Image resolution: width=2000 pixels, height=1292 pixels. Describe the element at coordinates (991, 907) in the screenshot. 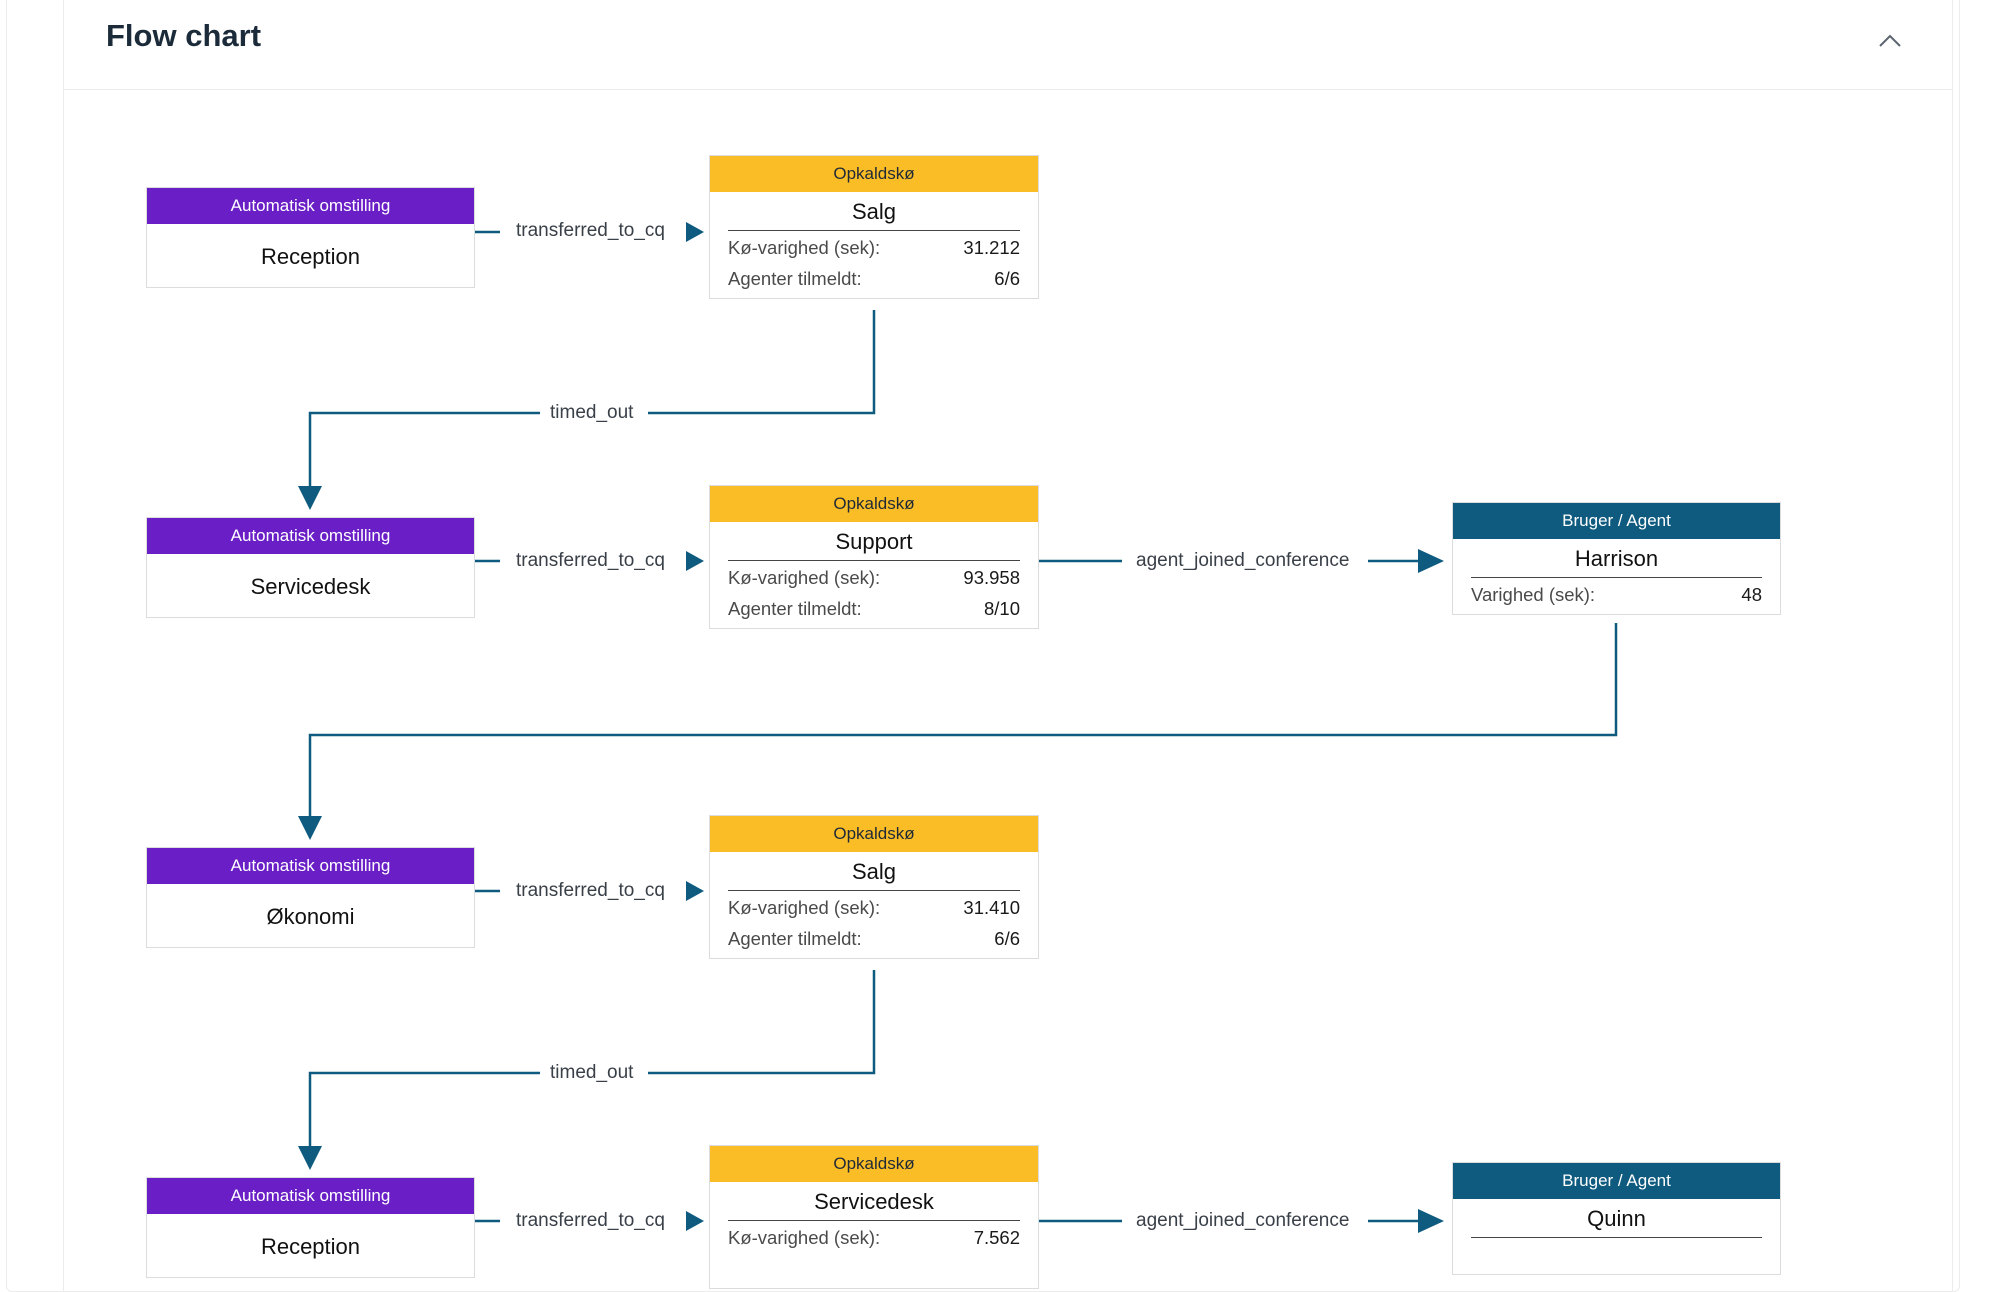

I see `queue-duration-value: 31.410` at that location.